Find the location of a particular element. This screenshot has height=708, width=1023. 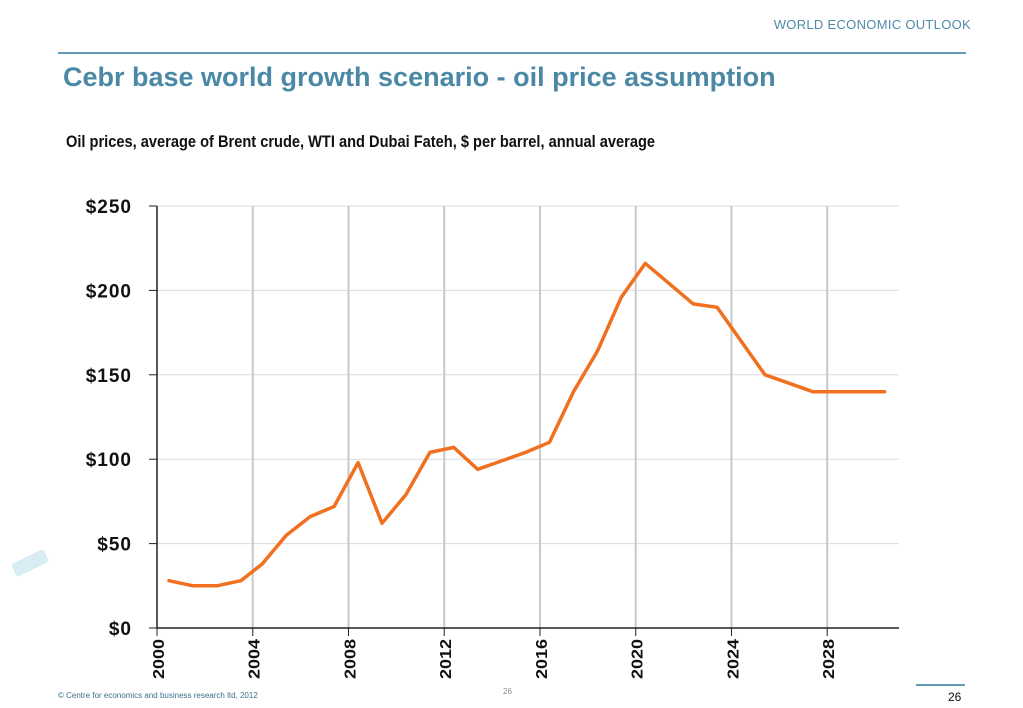

x-tick-label: 2024 is located at coordinates (733, 658).